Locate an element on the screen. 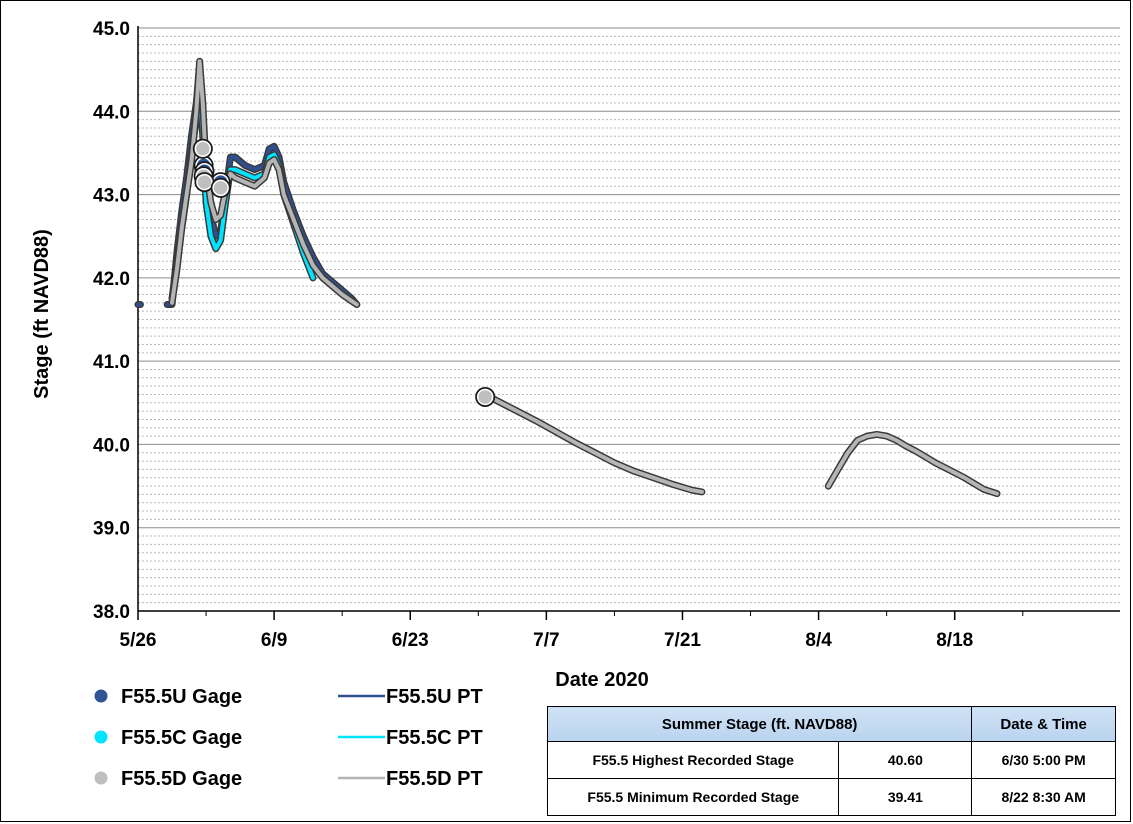  legend-label: F55.5C PT is located at coordinates (434, 738).